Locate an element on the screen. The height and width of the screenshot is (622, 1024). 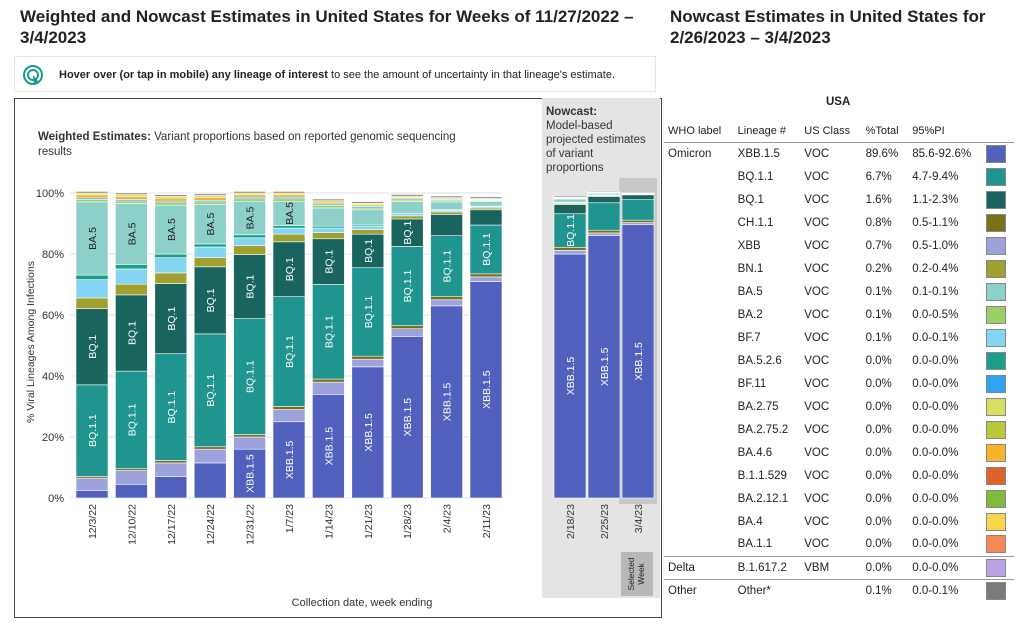
table-row: BA.4.6 VOC 0.0% 0.0-0.0% is located at coordinates (839, 452).